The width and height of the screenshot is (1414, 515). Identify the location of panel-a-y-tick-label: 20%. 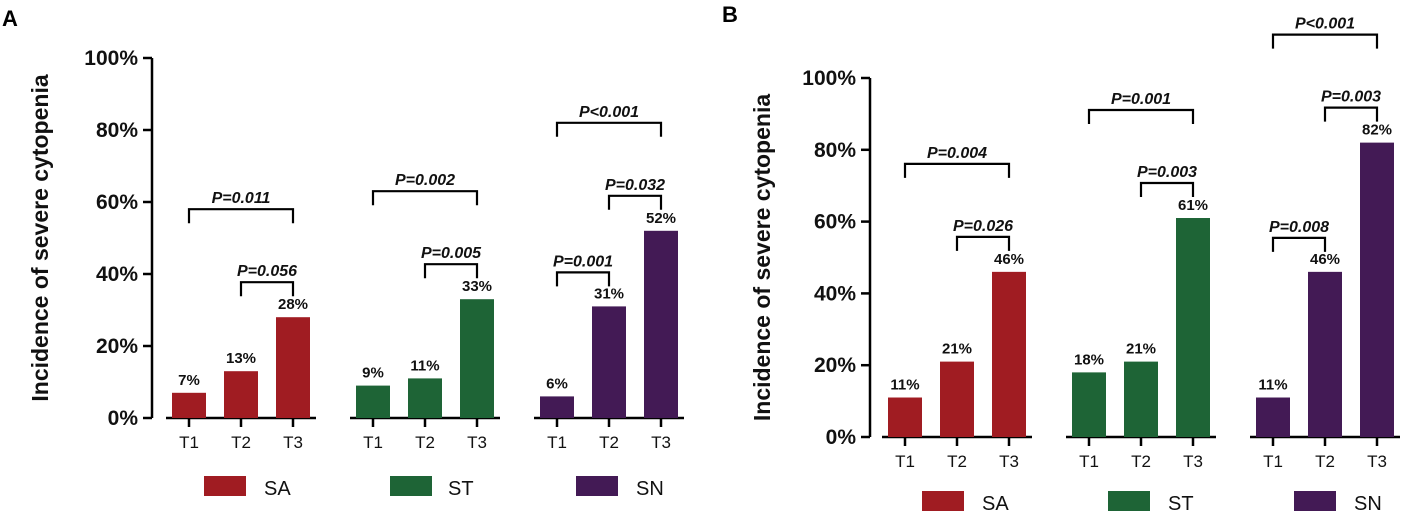
(117, 346).